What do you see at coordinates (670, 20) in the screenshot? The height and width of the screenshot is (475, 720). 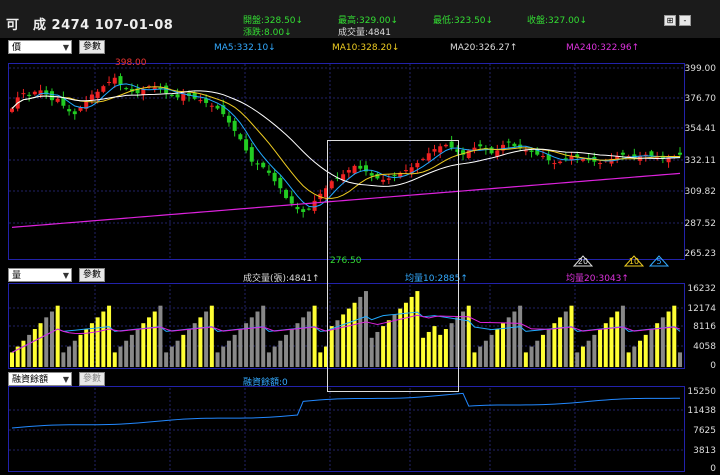 I see `maximize-icon: ⊞` at bounding box center [670, 20].